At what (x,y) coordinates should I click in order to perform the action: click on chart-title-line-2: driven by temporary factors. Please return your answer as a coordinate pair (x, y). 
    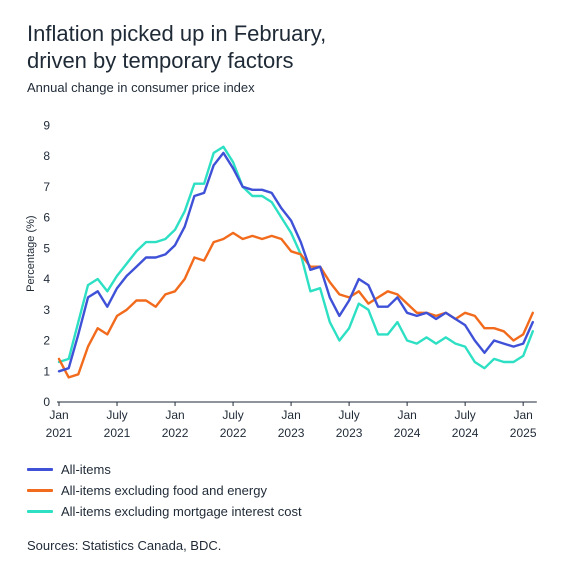
    Looking at the image, I should click on (160, 60).